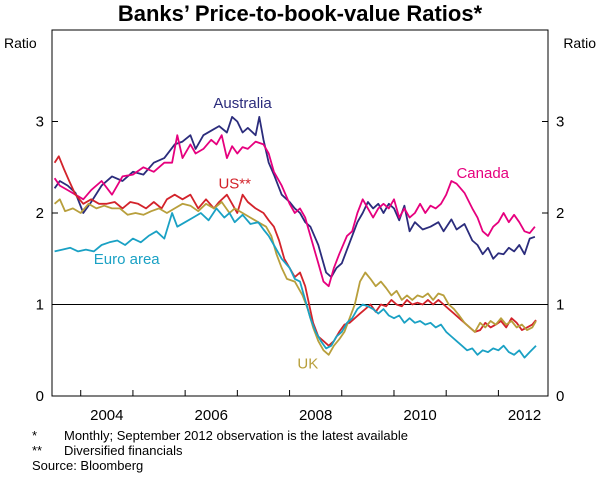  Describe the element at coordinates (88, 465) in the screenshot. I see `source-note: Source: Bloomberg` at that location.